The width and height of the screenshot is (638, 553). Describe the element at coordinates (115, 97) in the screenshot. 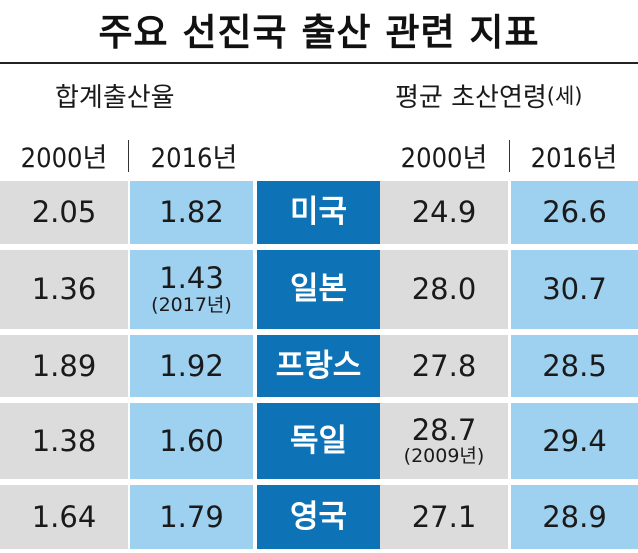

I see `group-label-fertility-rate: 합계출산율` at that location.